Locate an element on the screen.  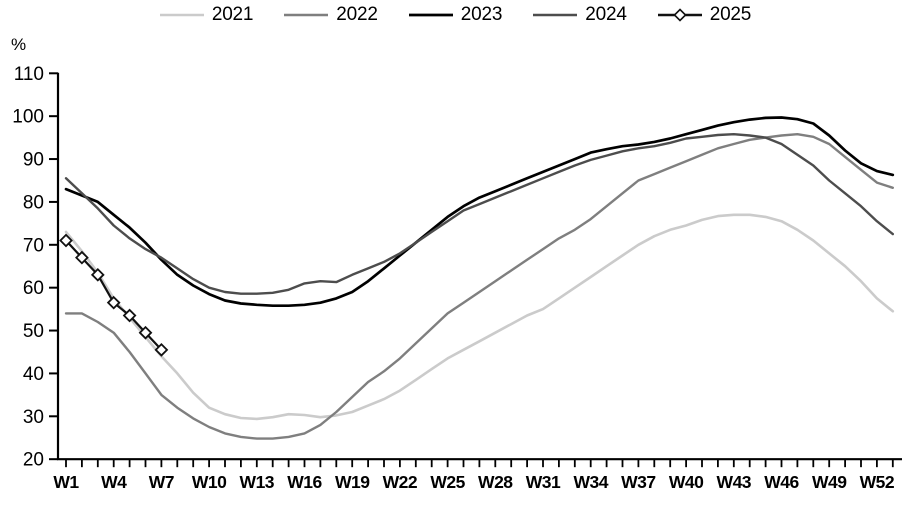
x-tick-label: W1 is located at coordinates (66, 482).